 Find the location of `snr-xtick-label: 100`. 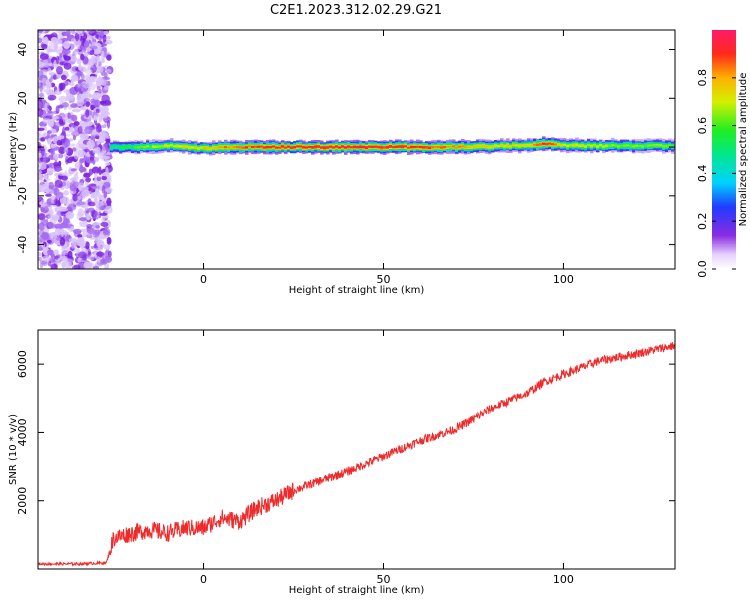

snr-xtick-label: 100 is located at coordinates (563, 579).